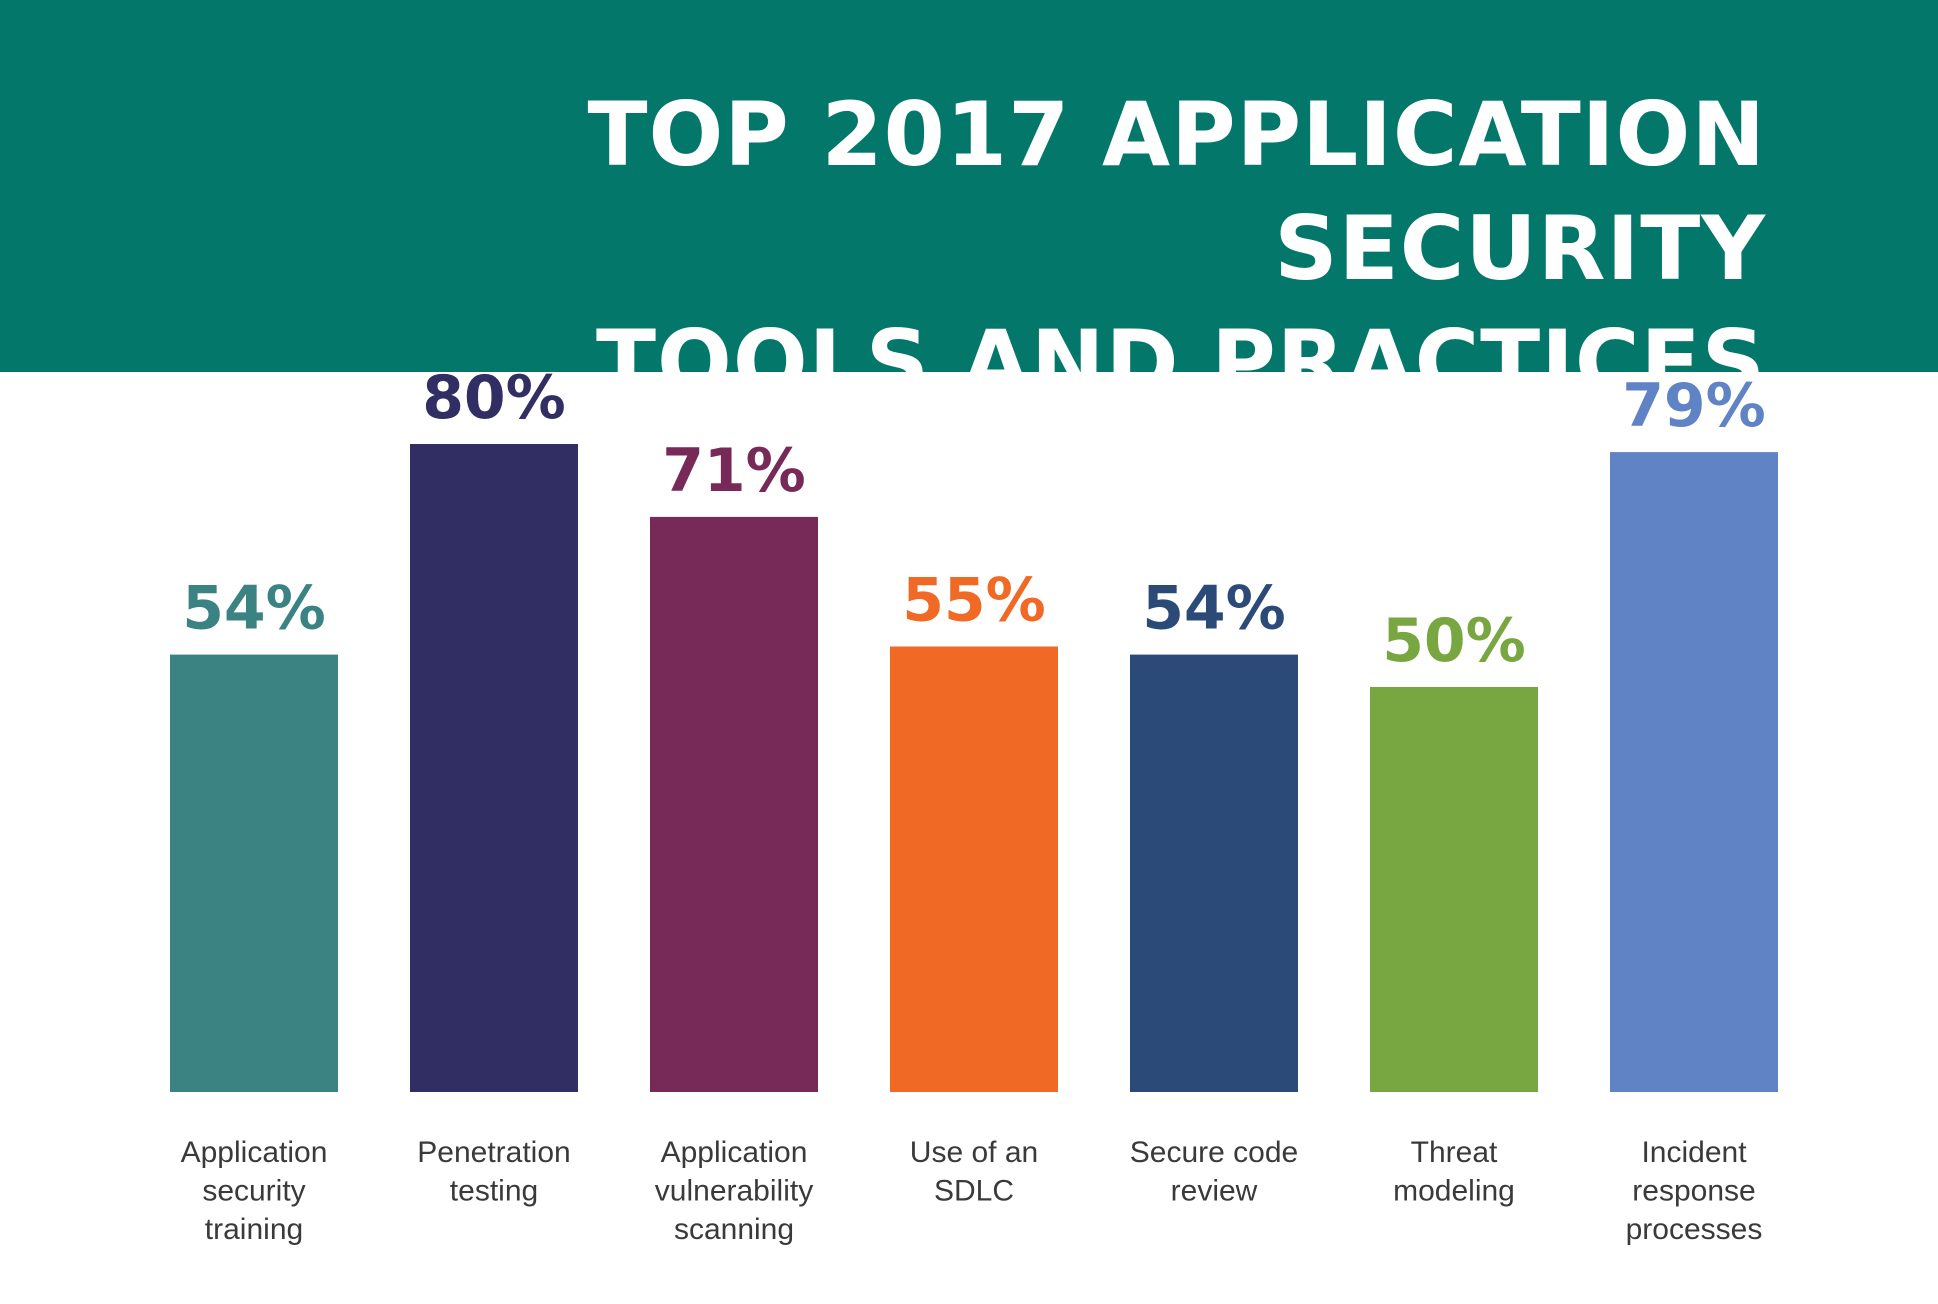 The width and height of the screenshot is (1938, 1304). What do you see at coordinates (254, 1229) in the screenshot?
I see `category-label-line: training` at bounding box center [254, 1229].